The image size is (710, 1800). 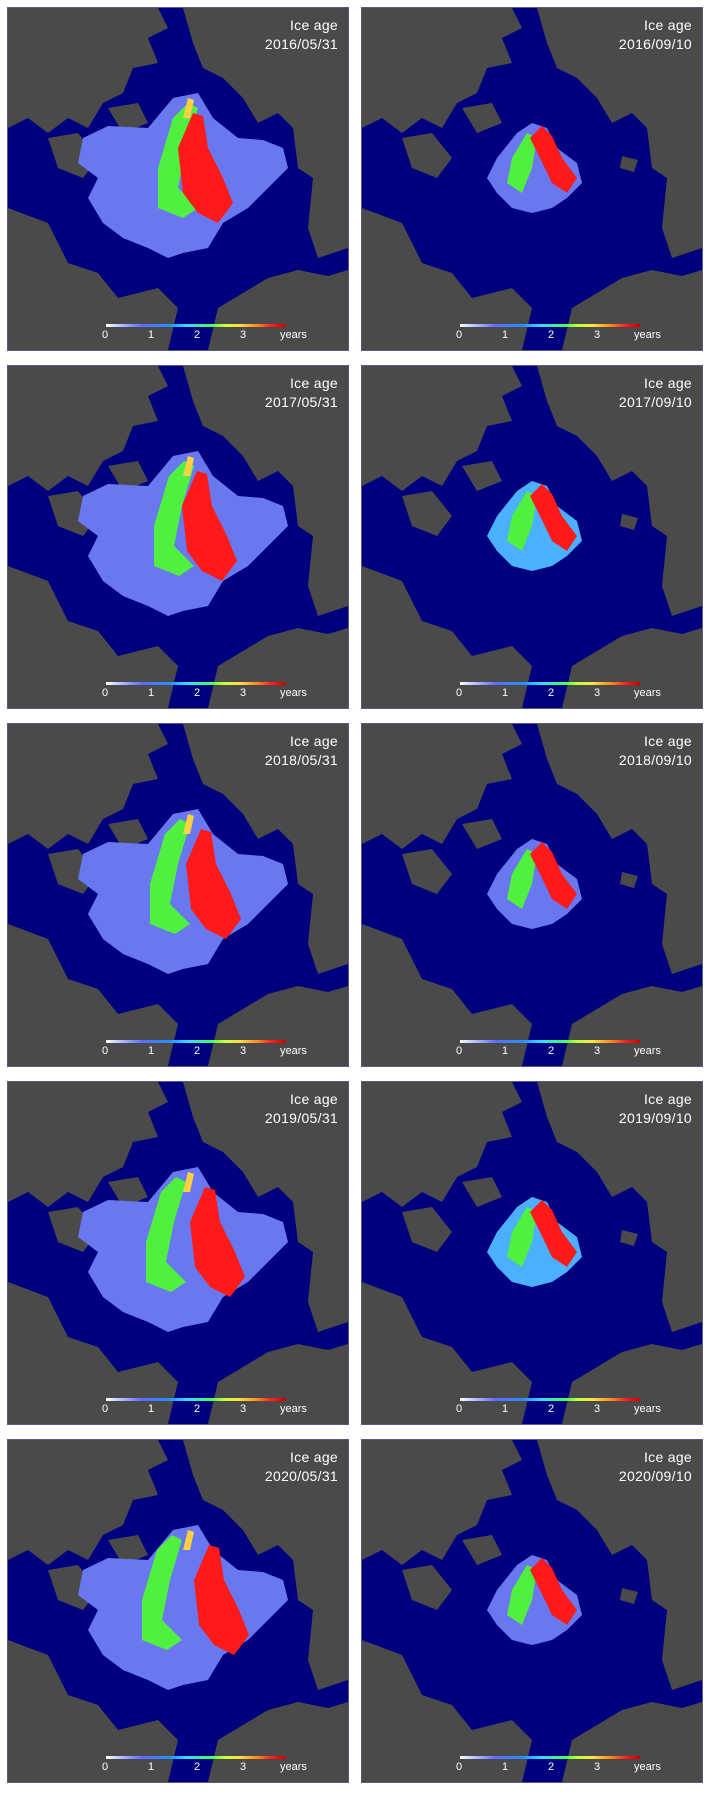 What do you see at coordinates (301, 1467) in the screenshot?
I see `panel-title: Ice age 2020/05/31` at bounding box center [301, 1467].